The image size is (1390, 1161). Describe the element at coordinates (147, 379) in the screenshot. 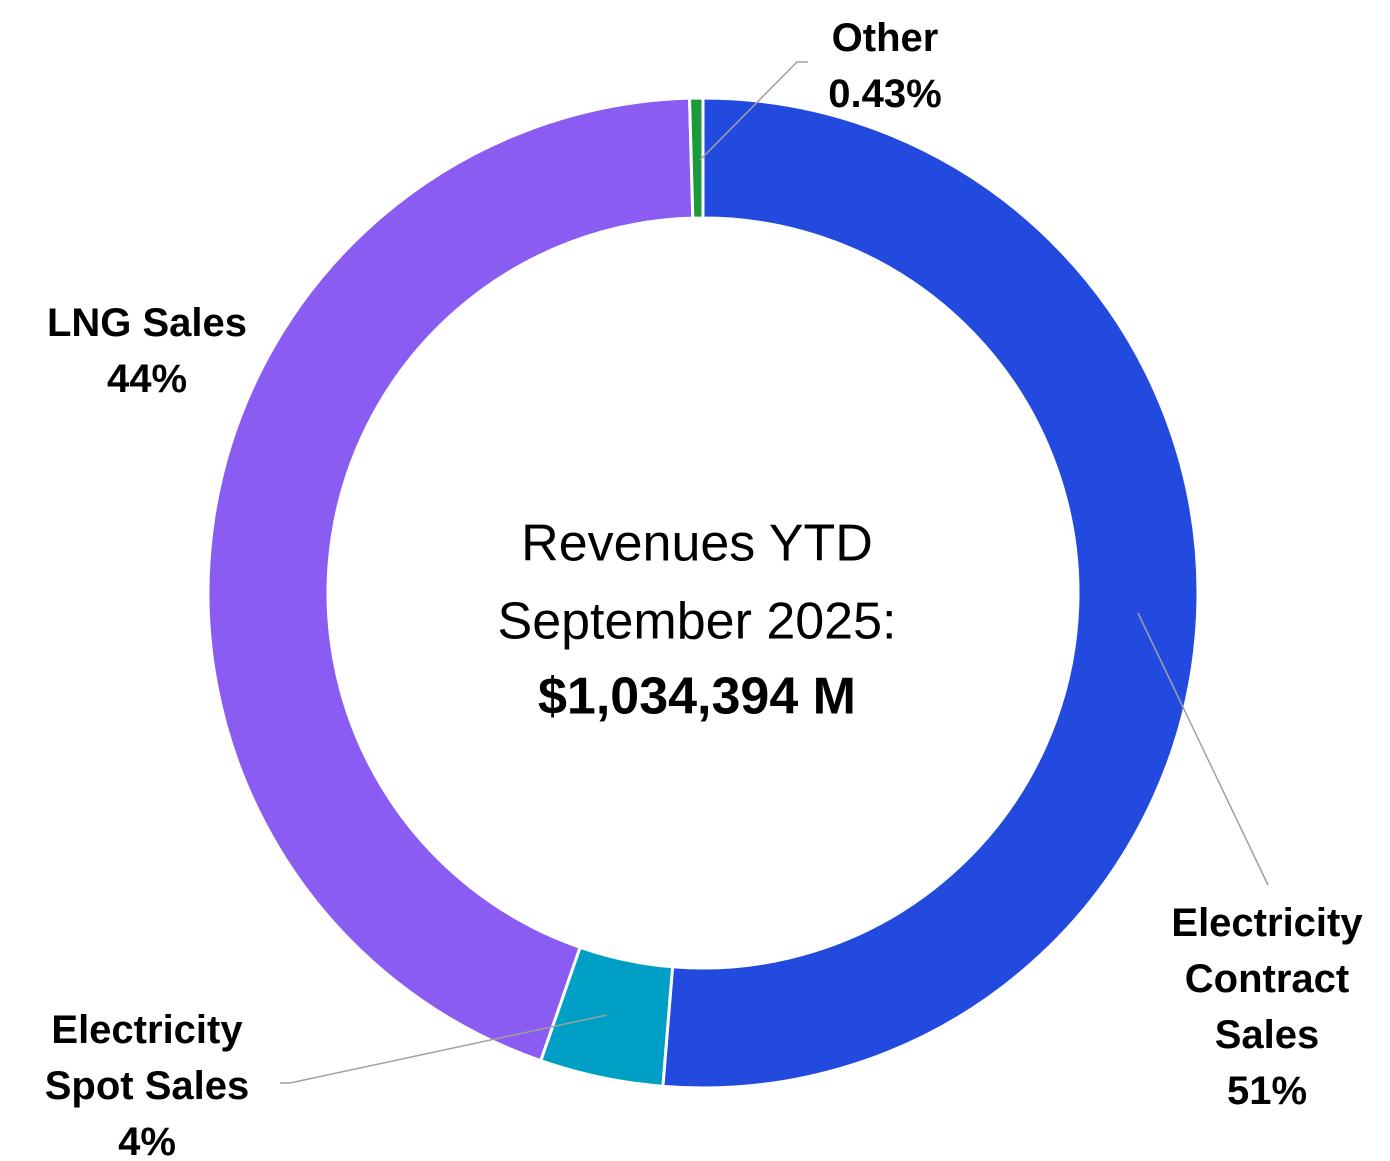

I see `value-label: 44%` at that location.